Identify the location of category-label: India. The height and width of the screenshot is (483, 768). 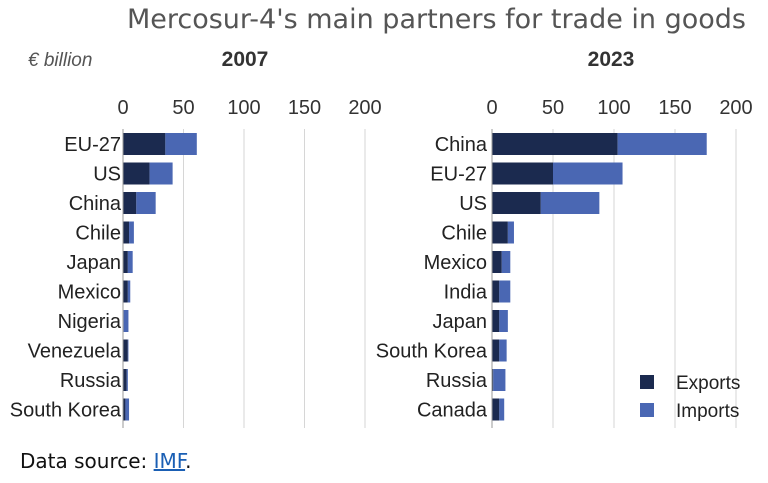
(466, 293).